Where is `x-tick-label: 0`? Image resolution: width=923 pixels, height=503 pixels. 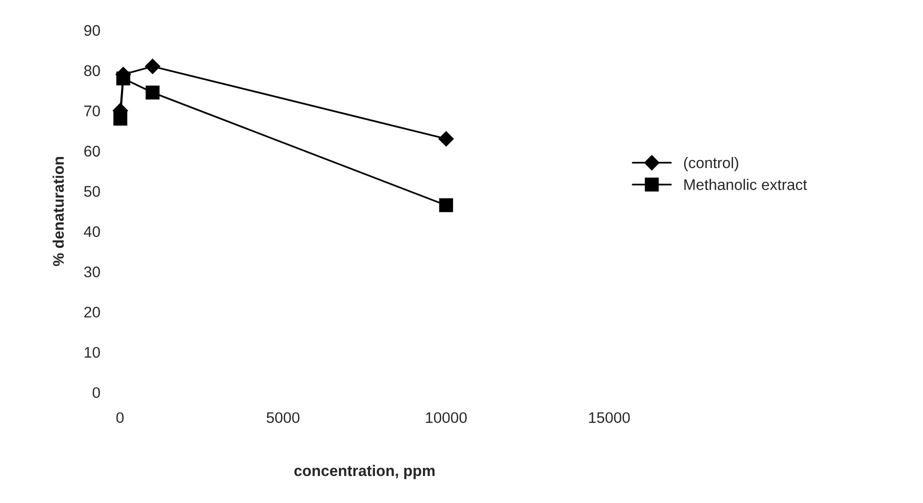 x-tick-label: 0 is located at coordinates (120, 418).